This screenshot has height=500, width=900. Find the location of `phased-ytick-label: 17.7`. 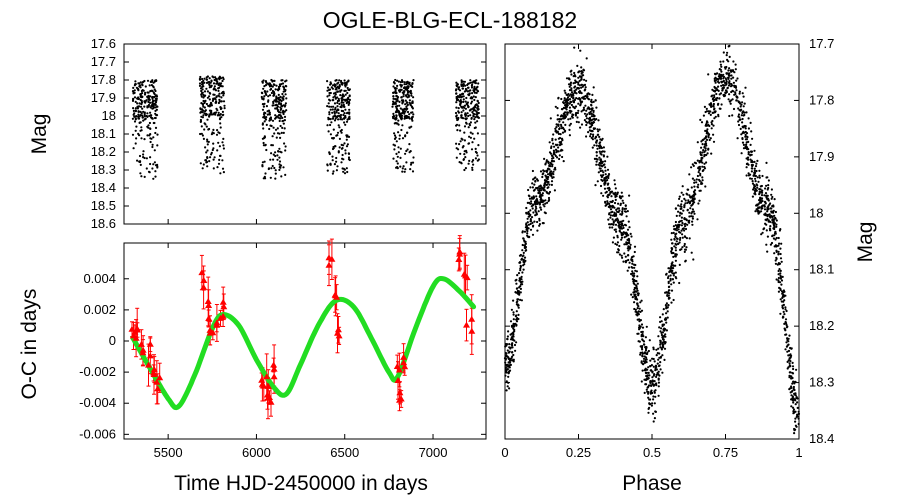

phased-ytick-label: 17.7 is located at coordinates (821, 43).